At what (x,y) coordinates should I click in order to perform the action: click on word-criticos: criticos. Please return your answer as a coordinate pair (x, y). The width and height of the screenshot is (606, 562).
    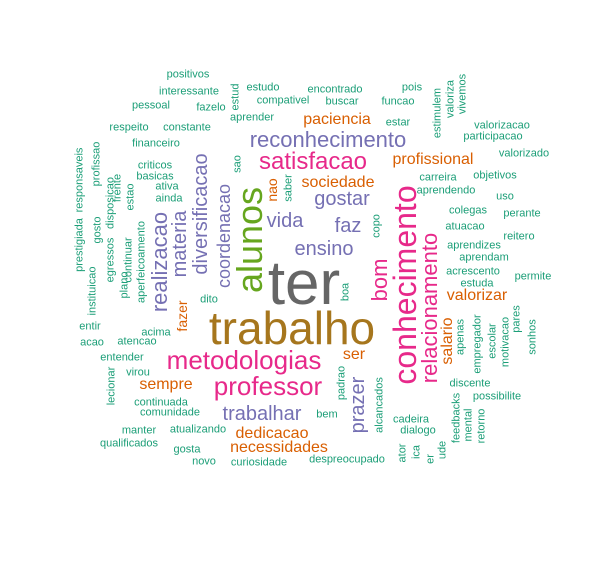
    Looking at the image, I should click on (155, 165).